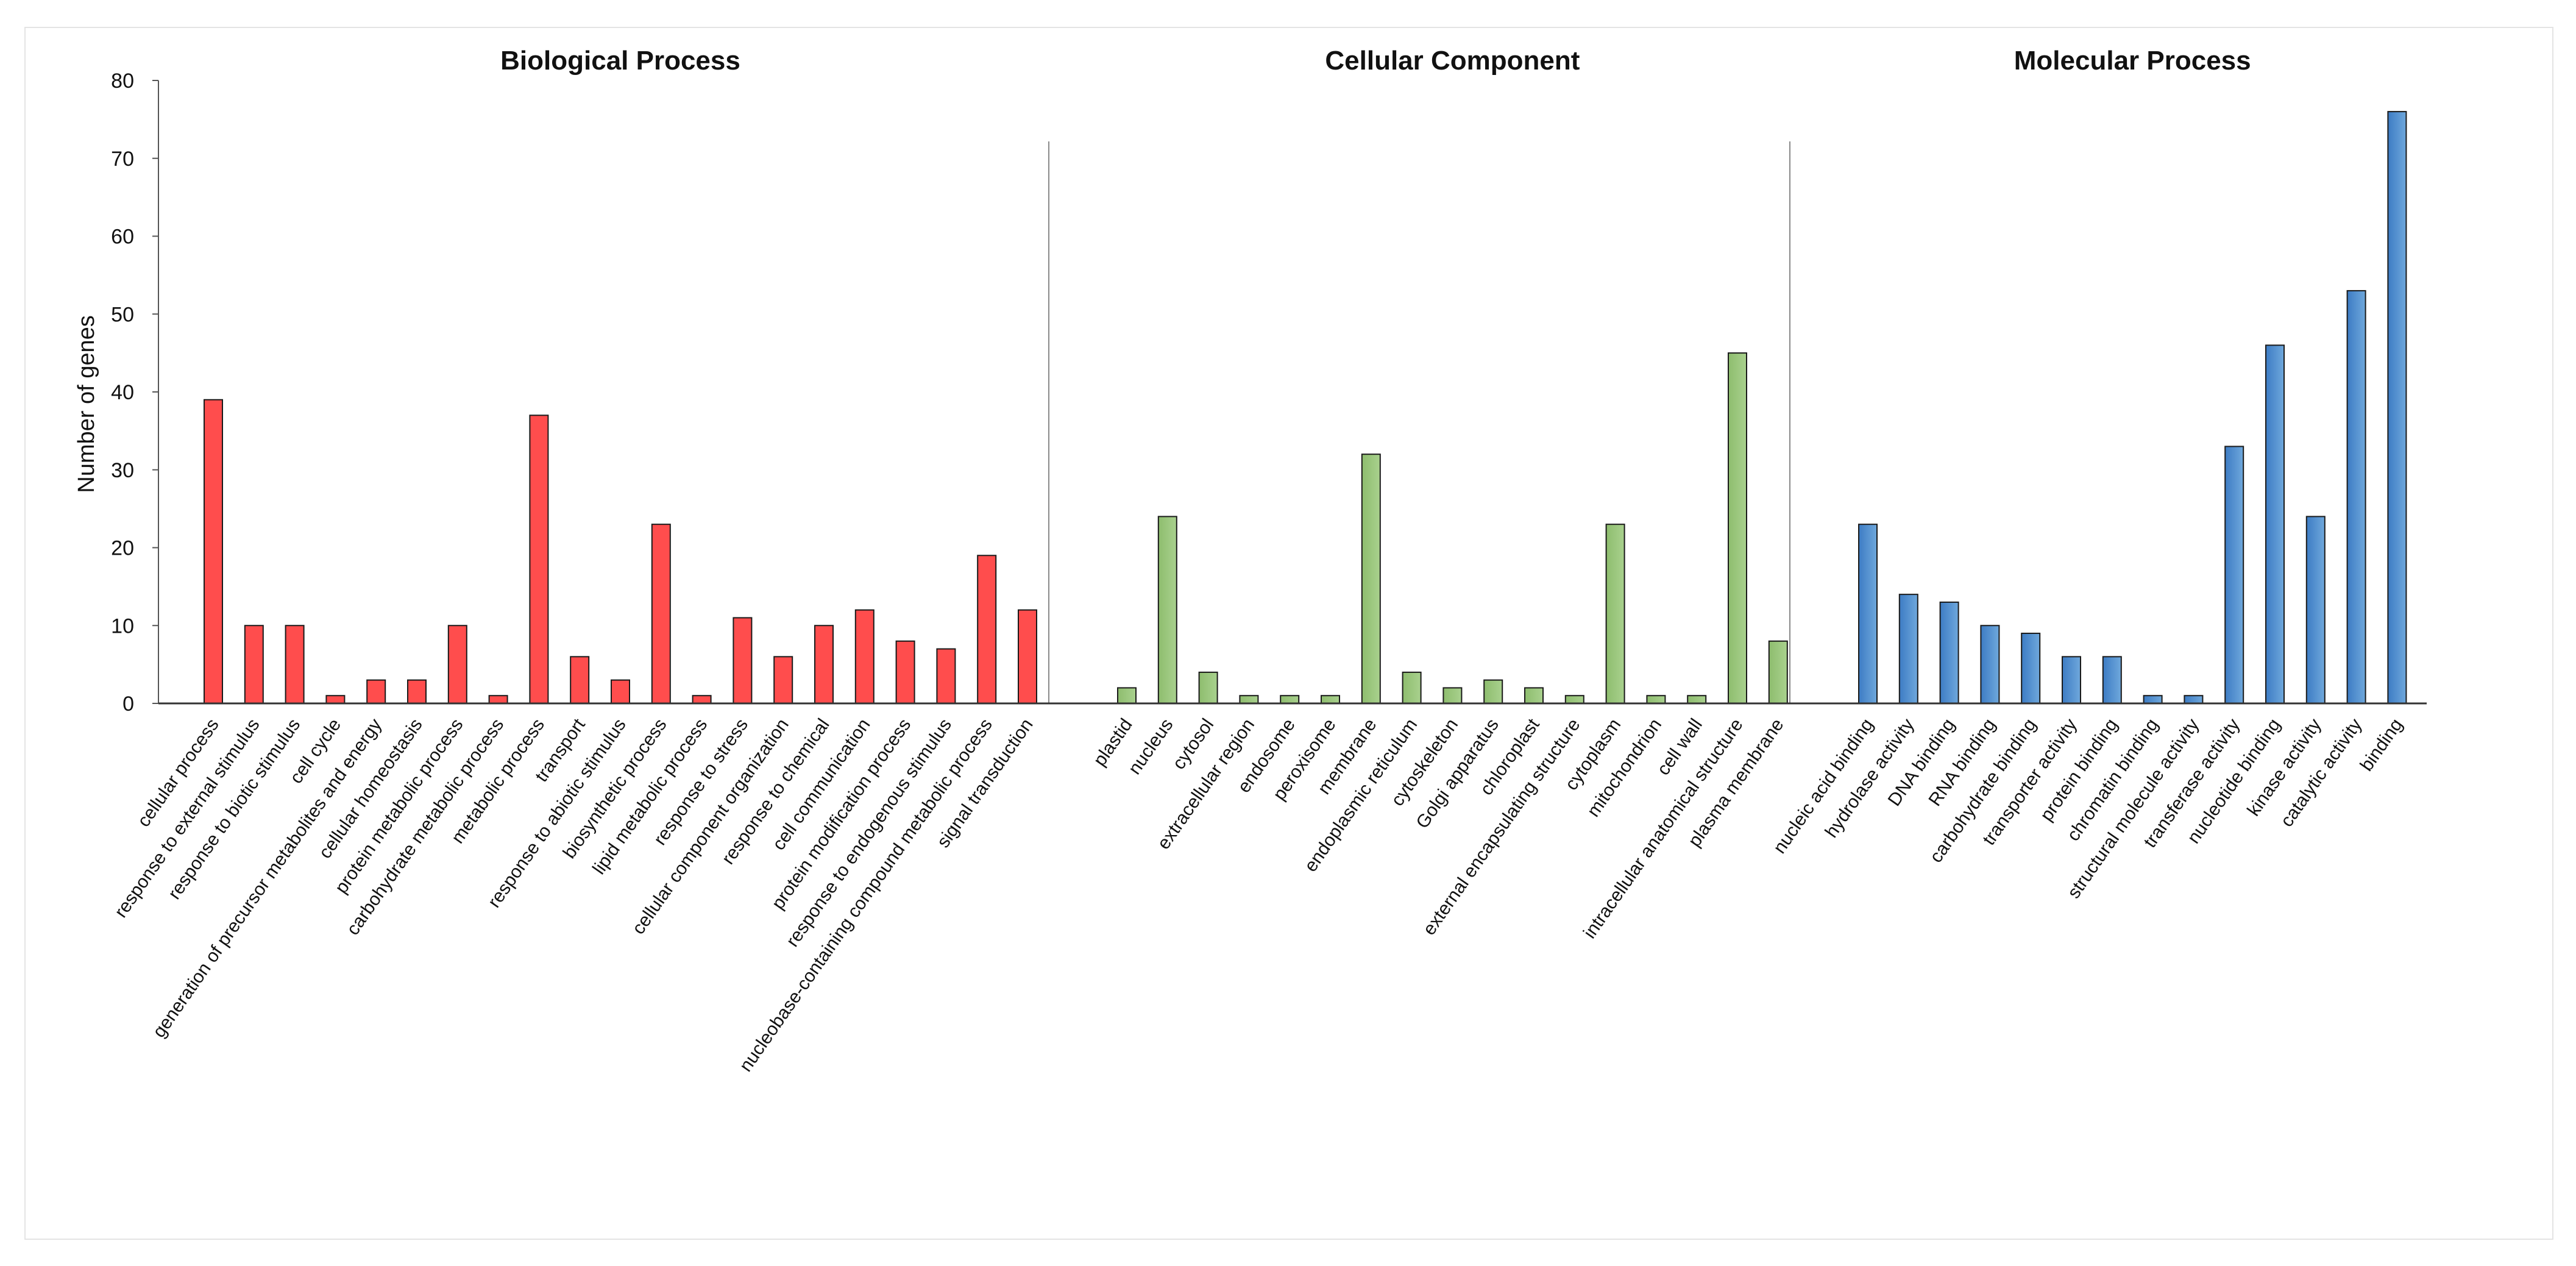 This screenshot has width=2576, height=1266. Describe the element at coordinates (122, 471) in the screenshot. I see `y-tick-label: 30` at that location.